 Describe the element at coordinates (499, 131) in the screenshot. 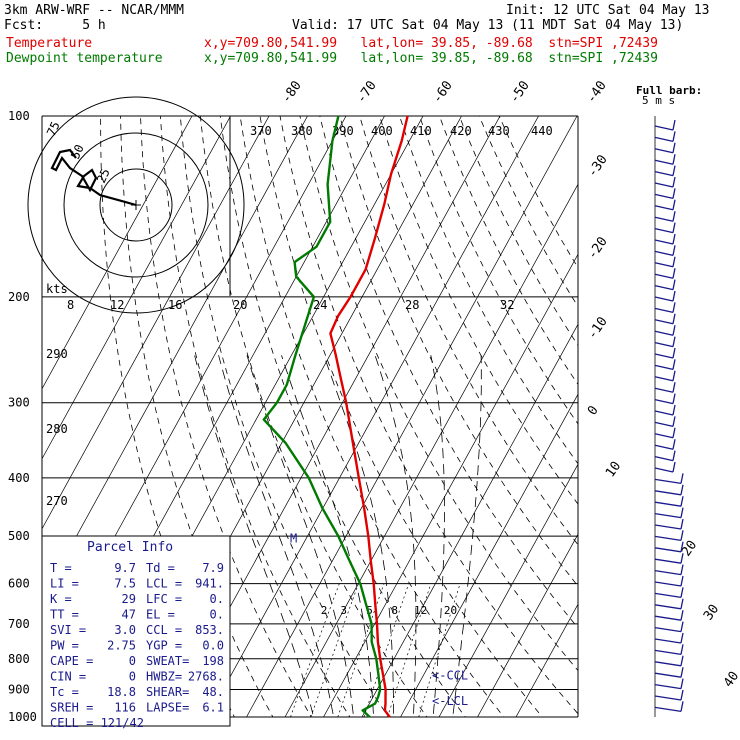

I see `theta-label: 430` at that location.